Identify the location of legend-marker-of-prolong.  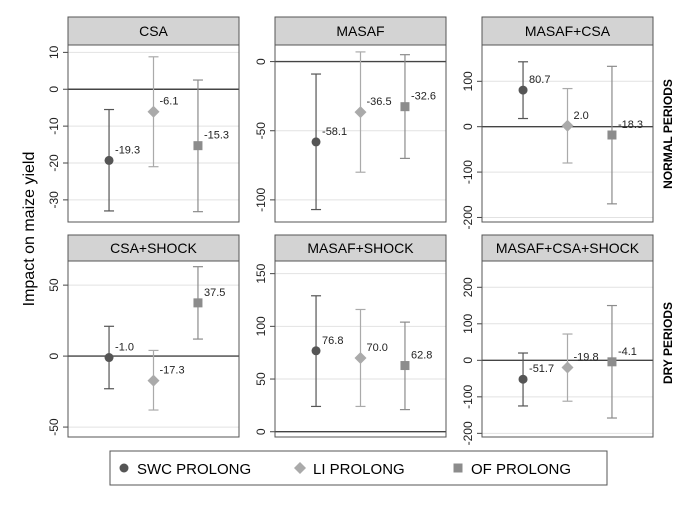
(458, 468).